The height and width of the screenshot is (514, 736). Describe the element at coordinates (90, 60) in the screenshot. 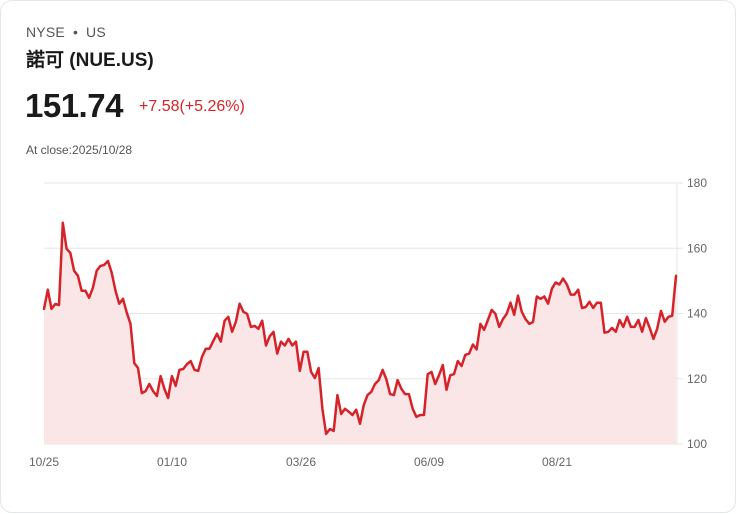

I see `stock-title: 諾可 (NUE.US)` at that location.